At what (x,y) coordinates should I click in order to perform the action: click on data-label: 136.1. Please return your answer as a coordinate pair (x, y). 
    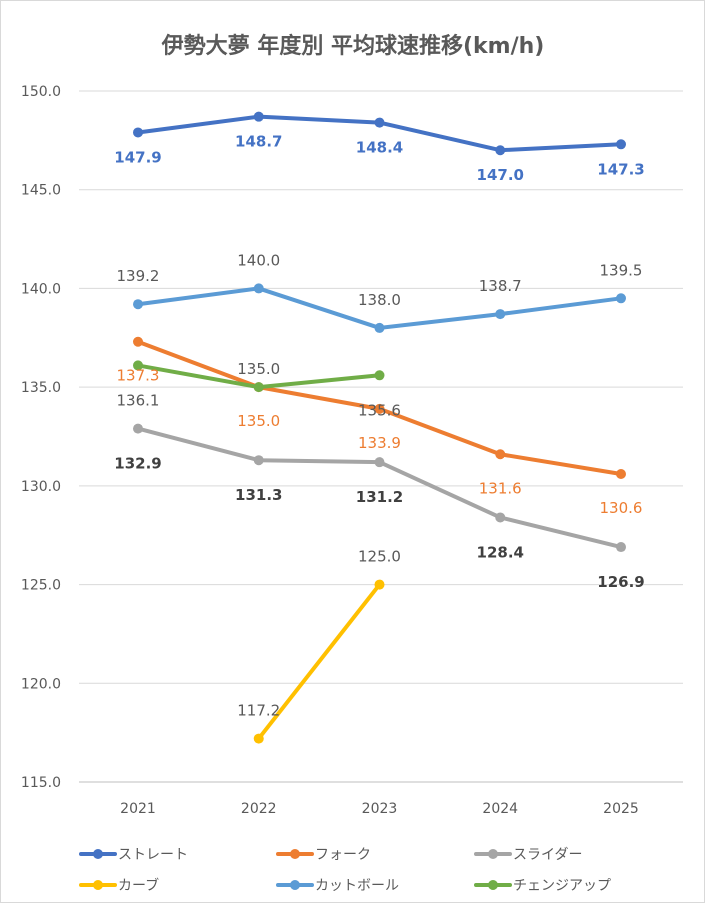
    Looking at the image, I should click on (138, 400).